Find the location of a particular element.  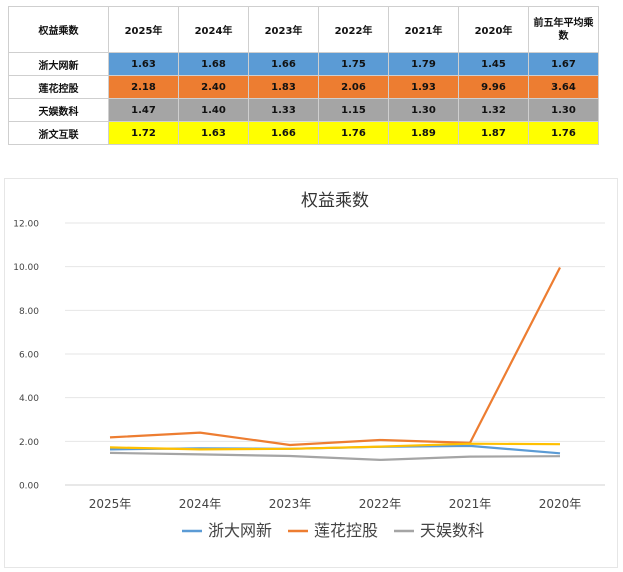

table-cell: 1.47 is located at coordinates (143, 110).